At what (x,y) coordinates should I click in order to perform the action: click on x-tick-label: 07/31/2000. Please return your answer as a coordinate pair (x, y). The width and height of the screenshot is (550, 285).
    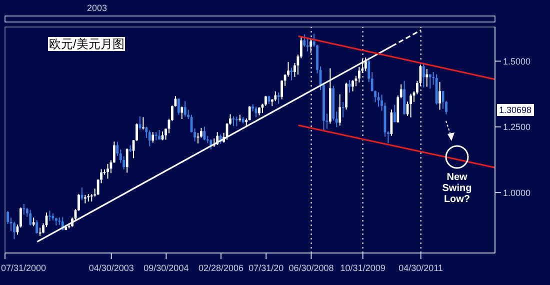
    Looking at the image, I should click on (23, 268).